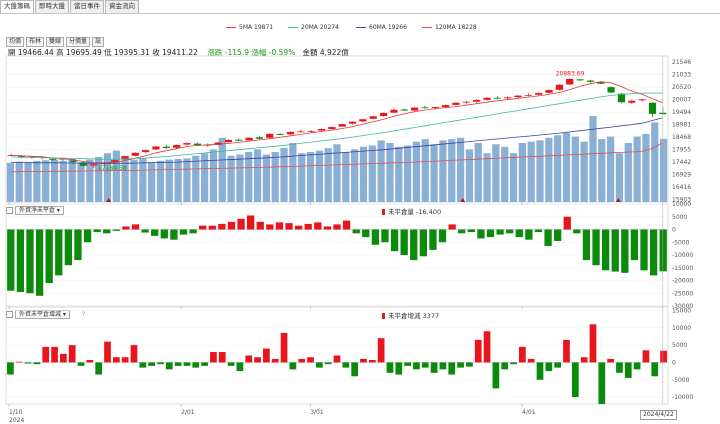 Image resolution: width=720 pixels, height=424 pixels. I want to click on panel3-help-icon: ?, so click(83, 314).